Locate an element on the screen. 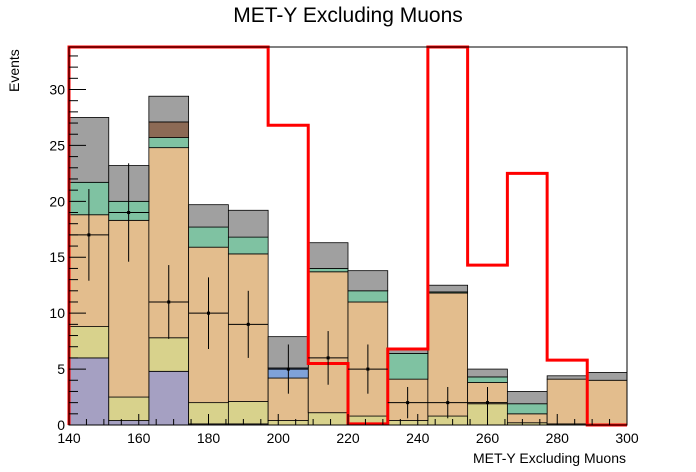 This screenshot has height=472, width=696. x-tick-label-240: 240 is located at coordinates (418, 438).